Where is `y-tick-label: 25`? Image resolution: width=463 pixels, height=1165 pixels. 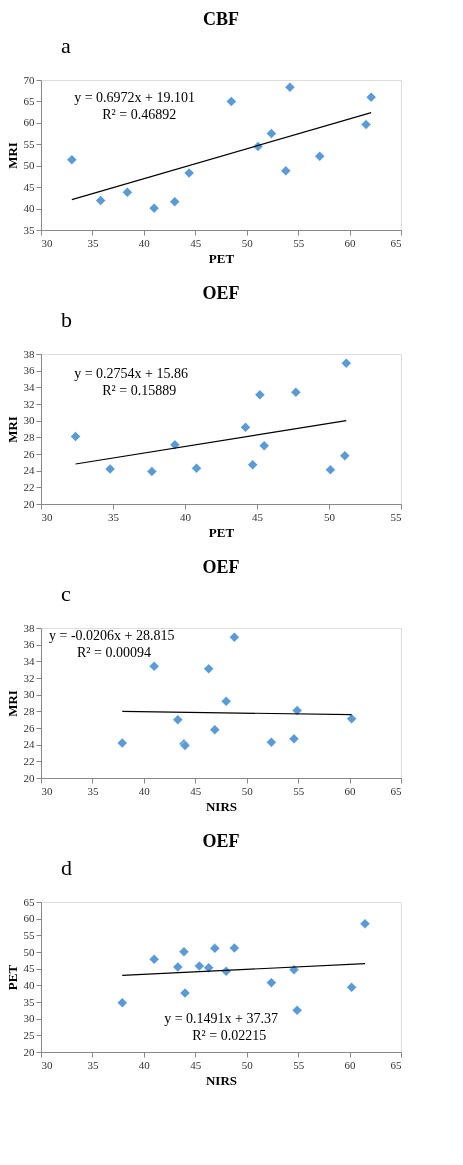
y-tick-label: 25 is located at coordinates (29, 1034).